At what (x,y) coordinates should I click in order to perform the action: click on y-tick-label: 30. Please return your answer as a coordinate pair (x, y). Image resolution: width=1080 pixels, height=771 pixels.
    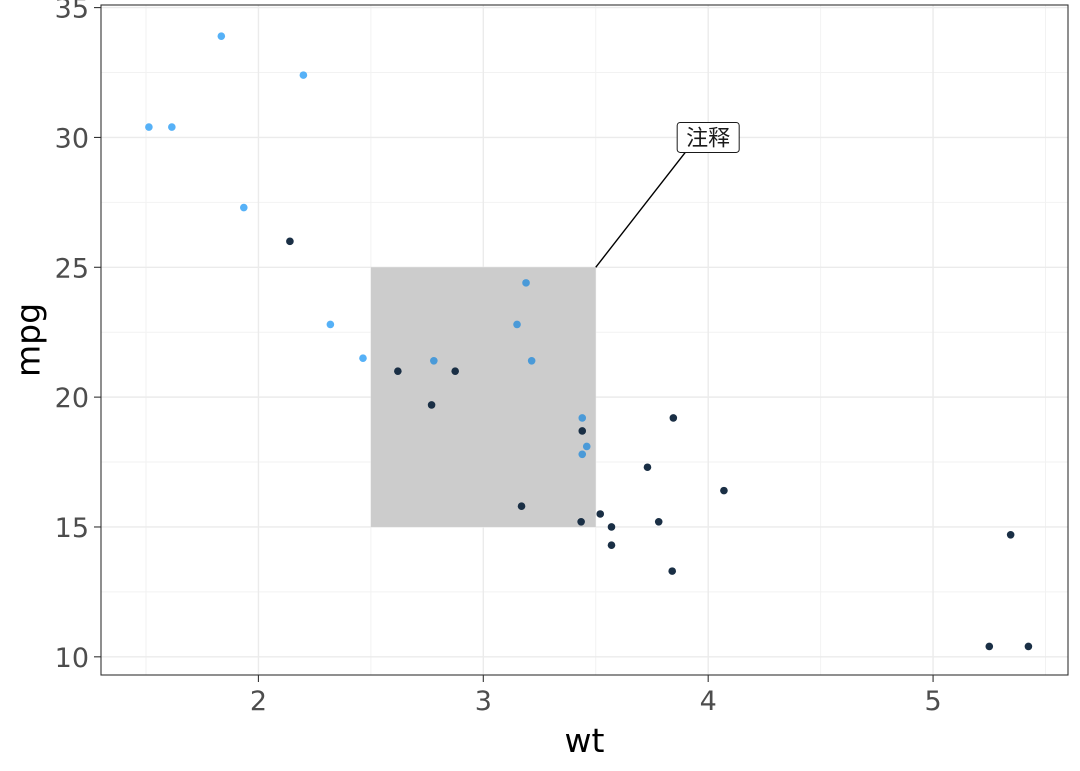
    Looking at the image, I should click on (72, 138).